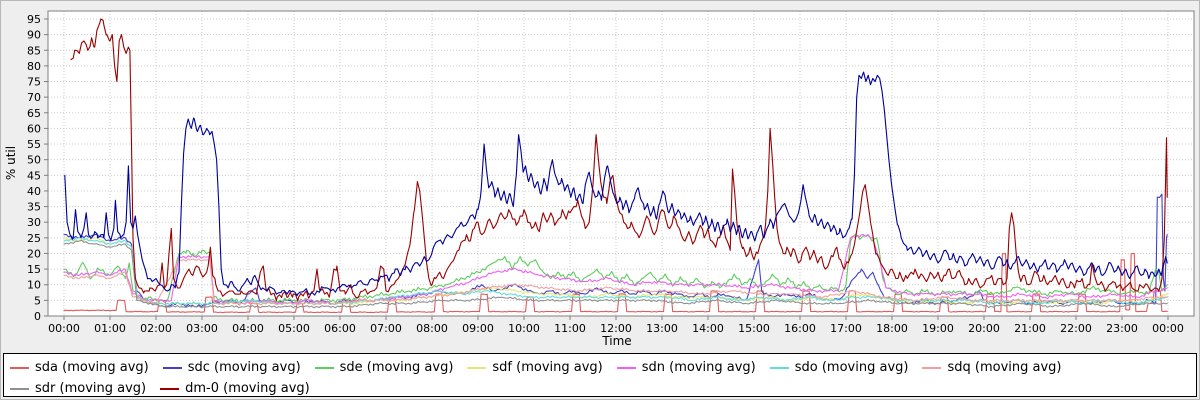 This screenshot has width=1200, height=400. I want to click on legend-label: sdr (moving avg), so click(91, 388).